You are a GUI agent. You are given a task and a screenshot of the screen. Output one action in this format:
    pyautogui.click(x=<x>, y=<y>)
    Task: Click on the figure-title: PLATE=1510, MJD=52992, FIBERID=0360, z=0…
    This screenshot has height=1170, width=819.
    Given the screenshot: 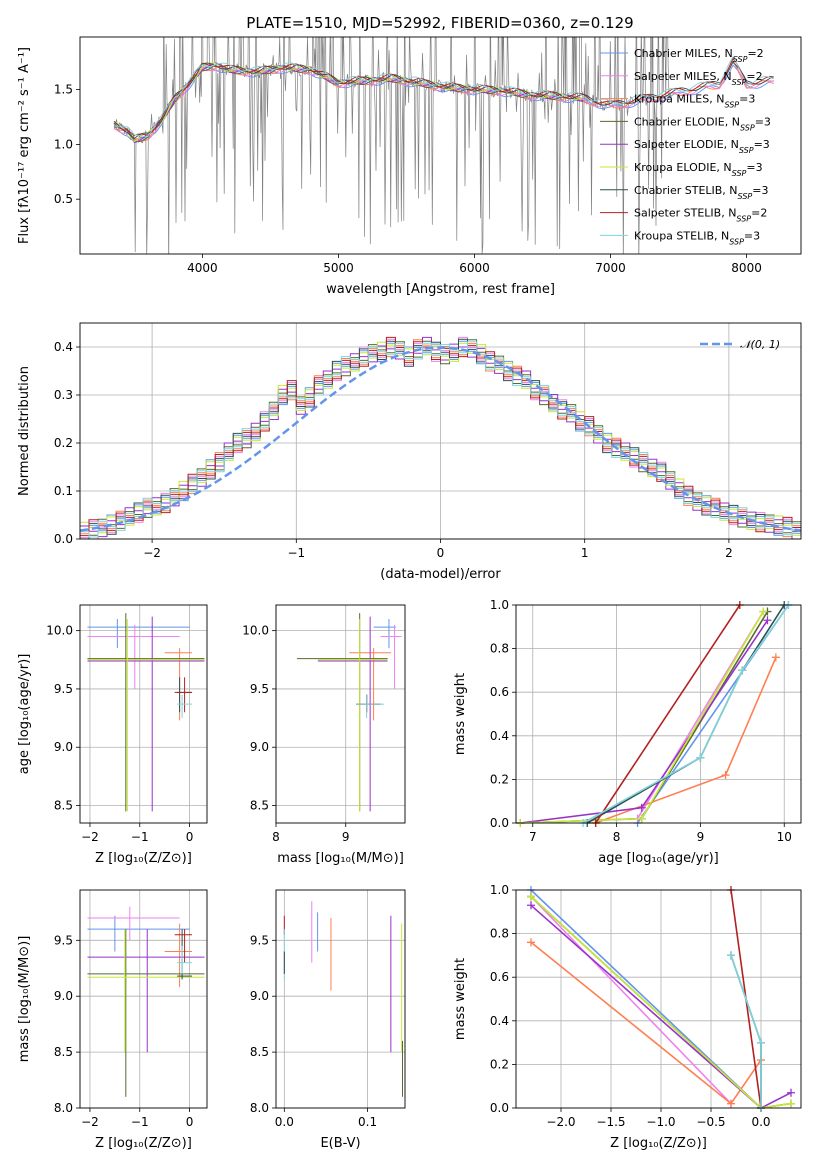 What is the action you would take?
    pyautogui.click(x=439, y=23)
    